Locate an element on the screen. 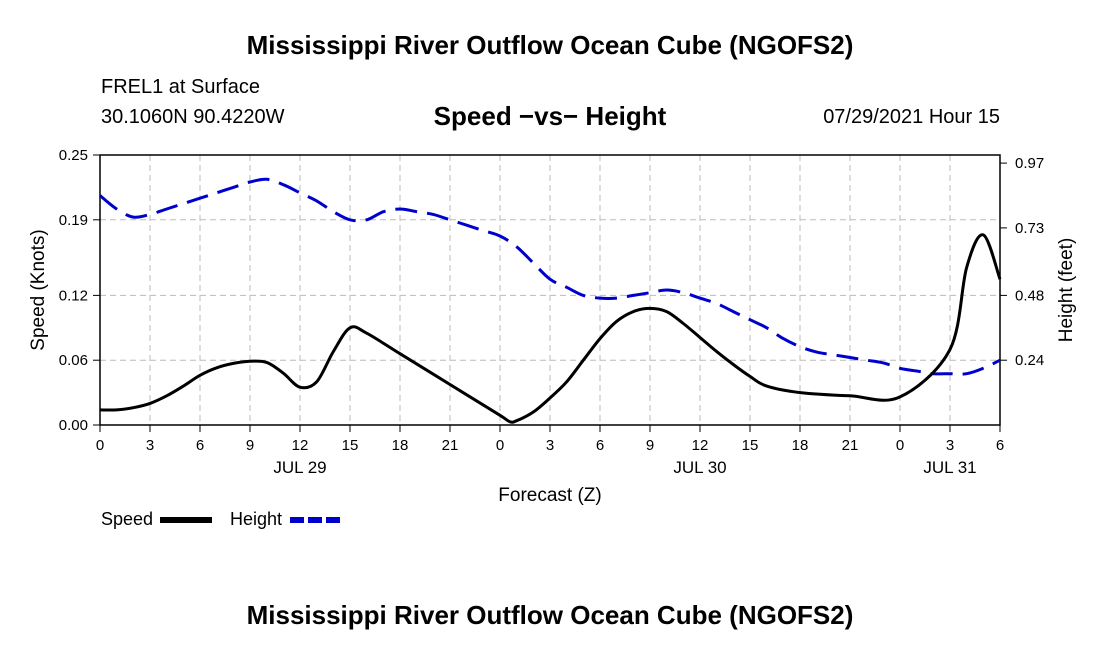 This screenshot has height=650, width=1100. date-label: JUL 30 is located at coordinates (699, 467).